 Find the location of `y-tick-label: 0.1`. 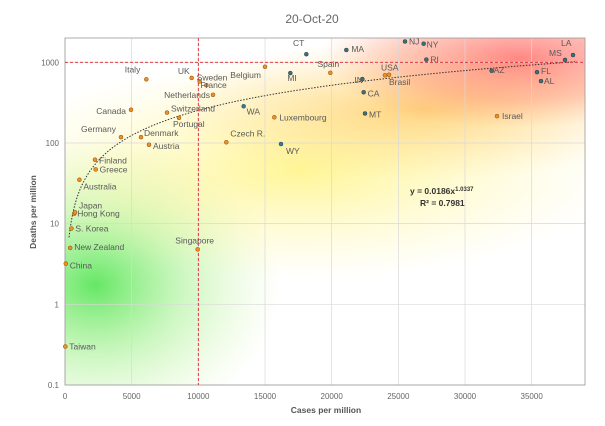

y-tick-label: 0.1 is located at coordinates (54, 385).